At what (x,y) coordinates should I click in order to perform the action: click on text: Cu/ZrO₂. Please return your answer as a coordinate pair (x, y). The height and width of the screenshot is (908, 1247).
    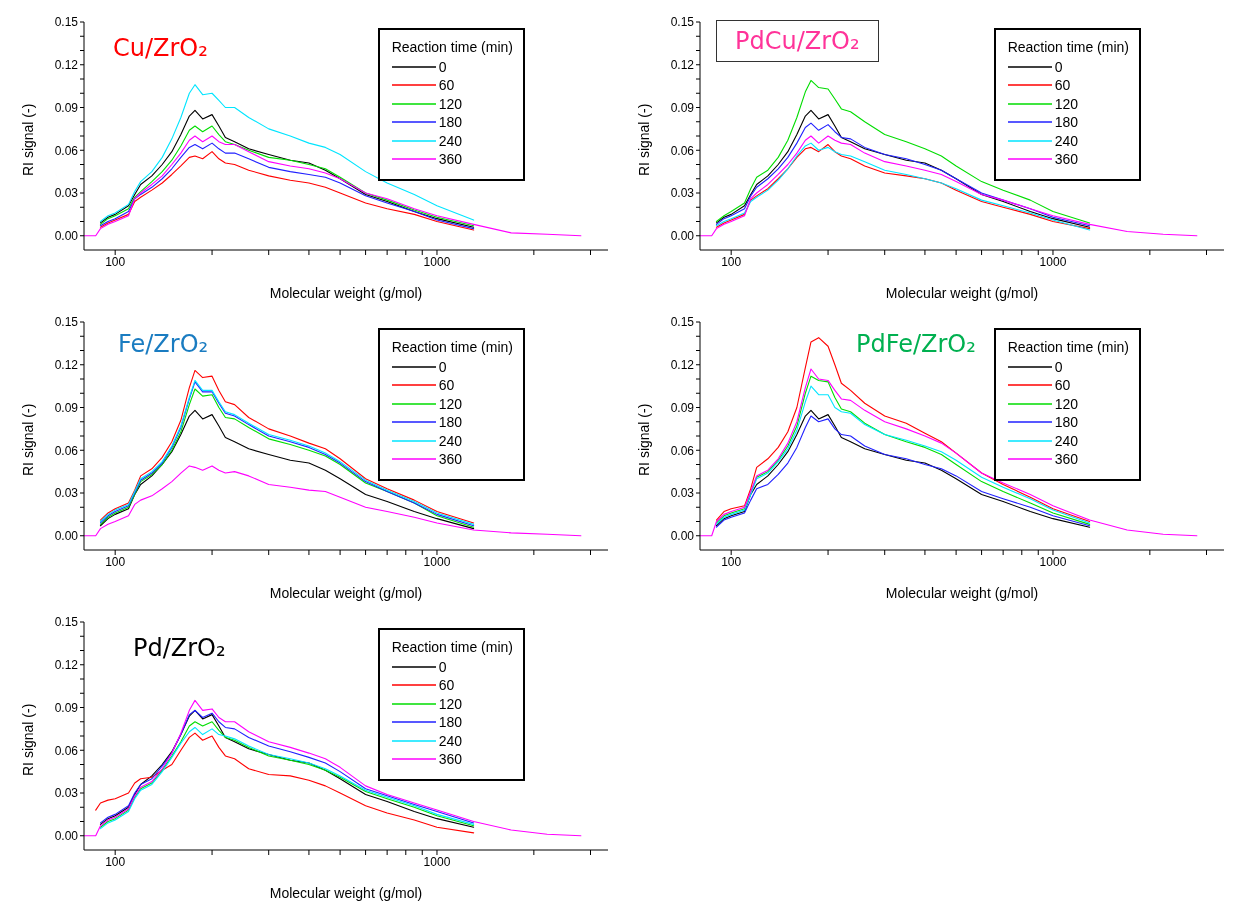
    Looking at the image, I should click on (160, 48).